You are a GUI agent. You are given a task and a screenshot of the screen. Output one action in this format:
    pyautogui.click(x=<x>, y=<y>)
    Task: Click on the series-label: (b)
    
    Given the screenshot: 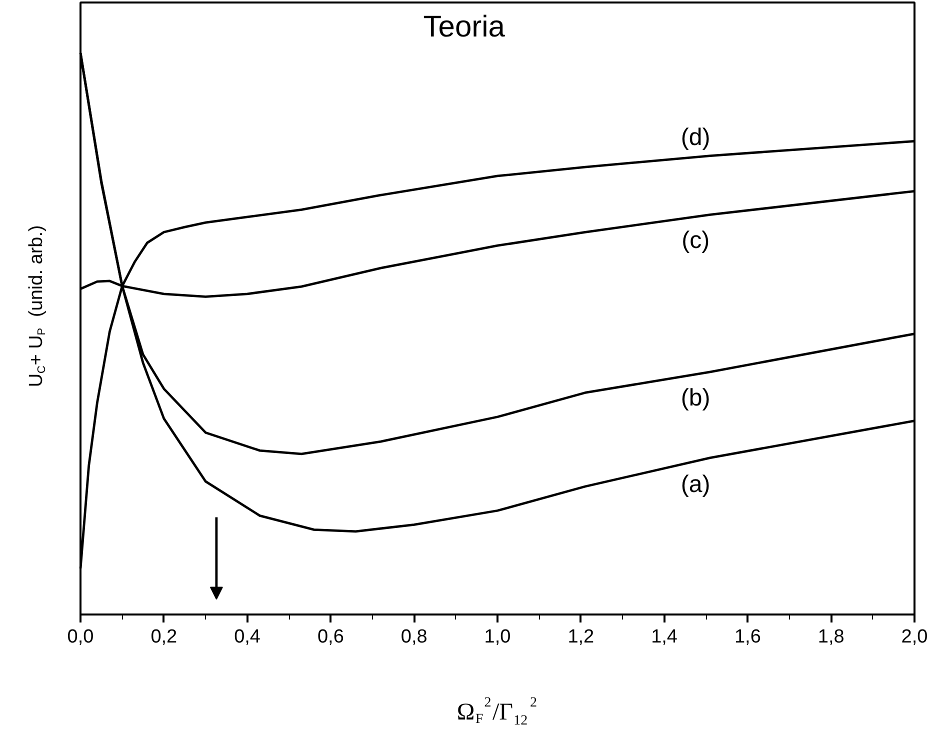 What is the action you would take?
    pyautogui.click(x=695, y=398)
    